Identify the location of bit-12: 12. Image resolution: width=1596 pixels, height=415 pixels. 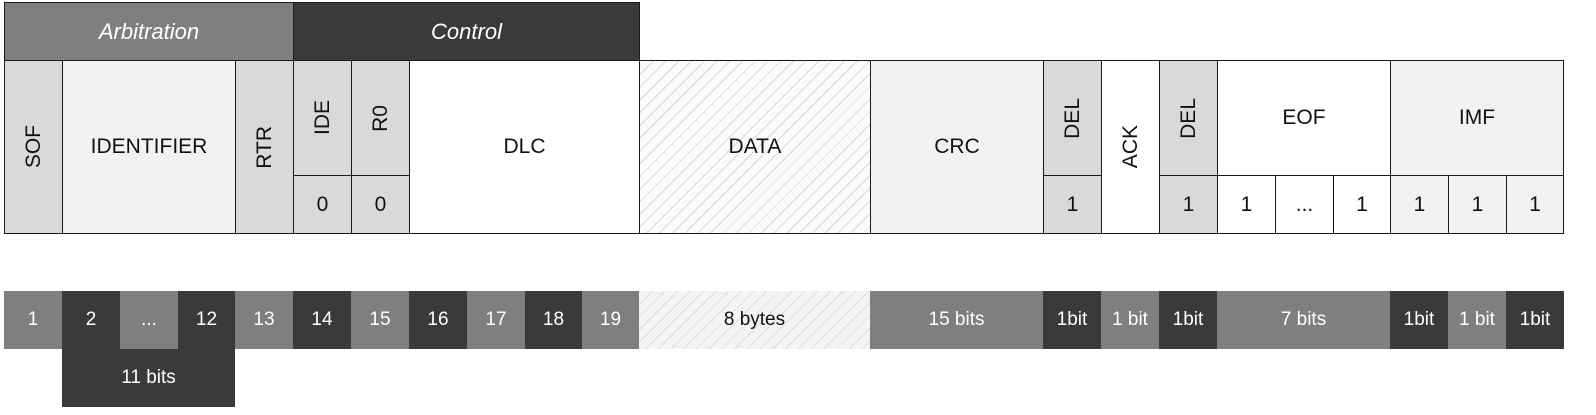
(206, 320).